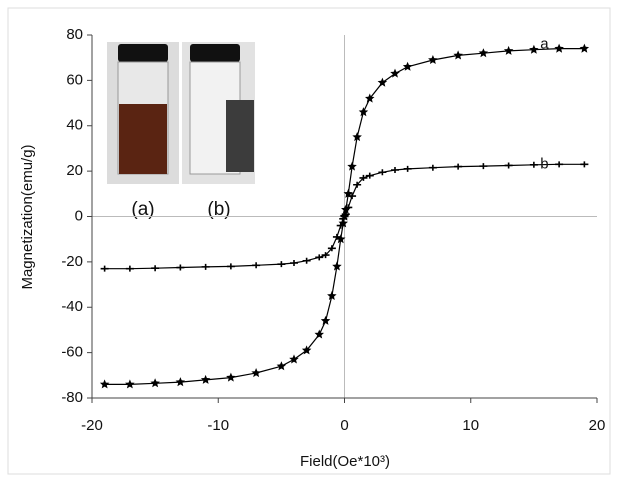  Describe the element at coordinates (74, 170) in the screenshot. I see `y-tick-label: 20` at that location.